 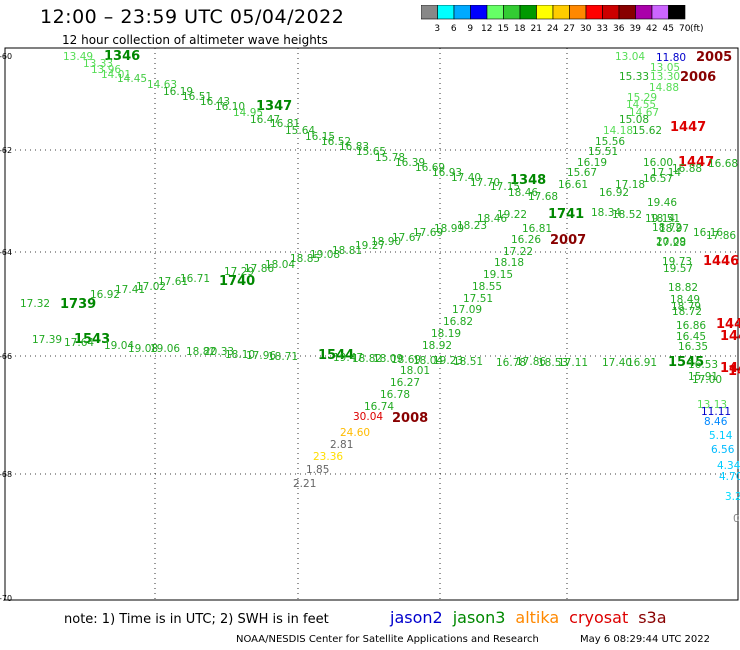 I want to click on wave-height-value: 17.14, so click(x=666, y=173).